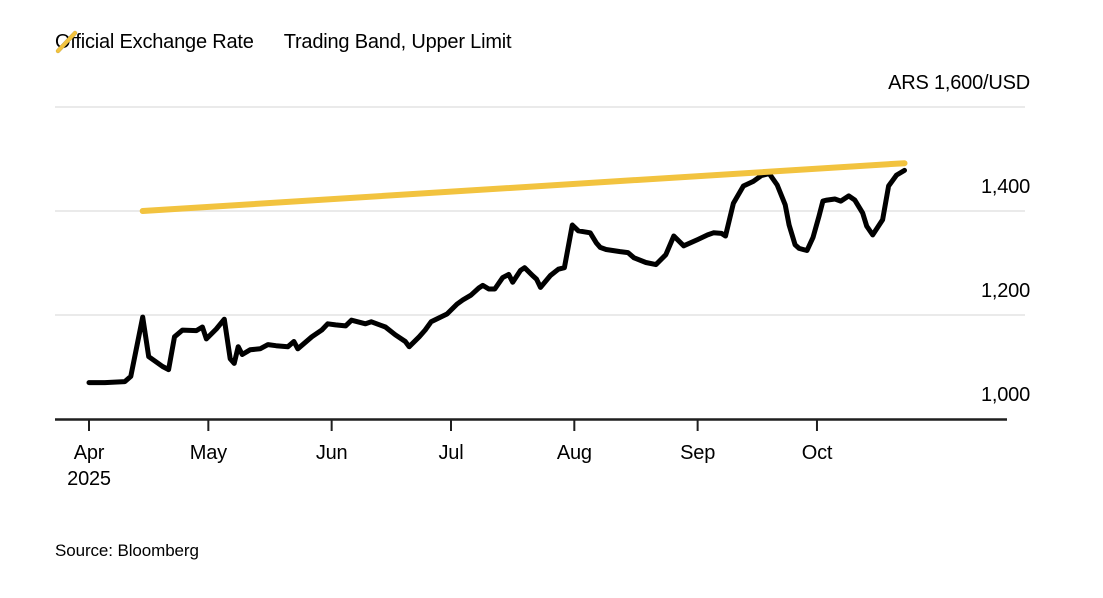 The width and height of the screenshot is (1103, 598). I want to click on x-axis-label-oct: Oct, so click(817, 453).